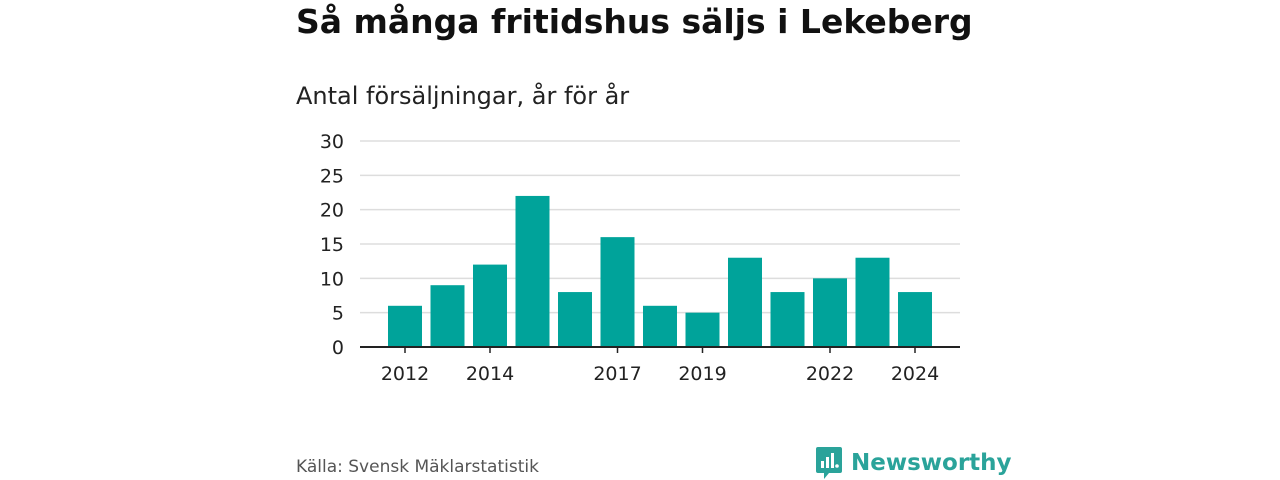  Describe the element at coordinates (617, 292) in the screenshot. I see `bar-2017` at that location.